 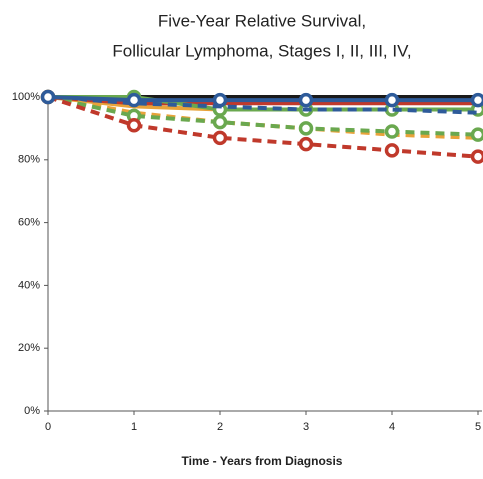 What do you see at coordinates (29, 160) in the screenshot?
I see `y-tick-label: 80%` at bounding box center [29, 160].